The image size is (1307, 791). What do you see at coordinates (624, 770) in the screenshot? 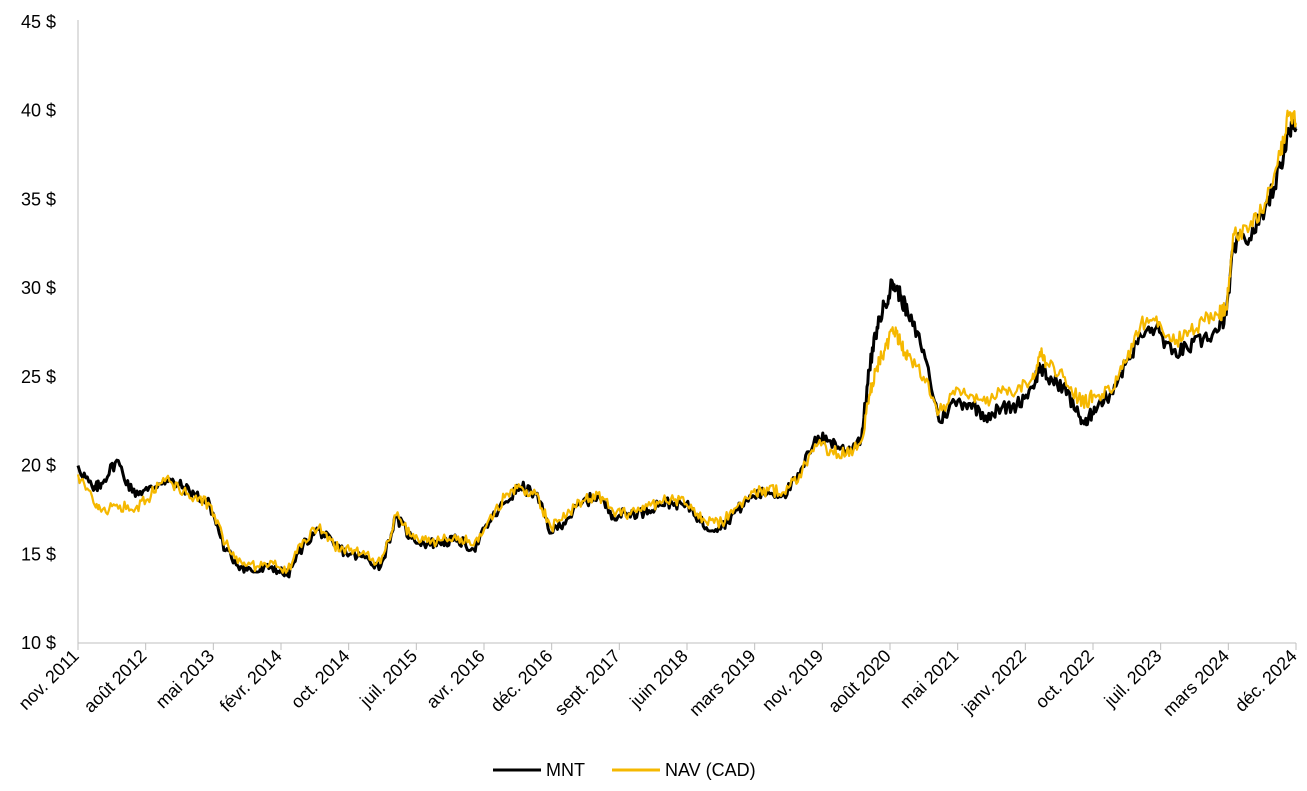
I see `legend: MNT NAV (CAD)` at bounding box center [624, 770].